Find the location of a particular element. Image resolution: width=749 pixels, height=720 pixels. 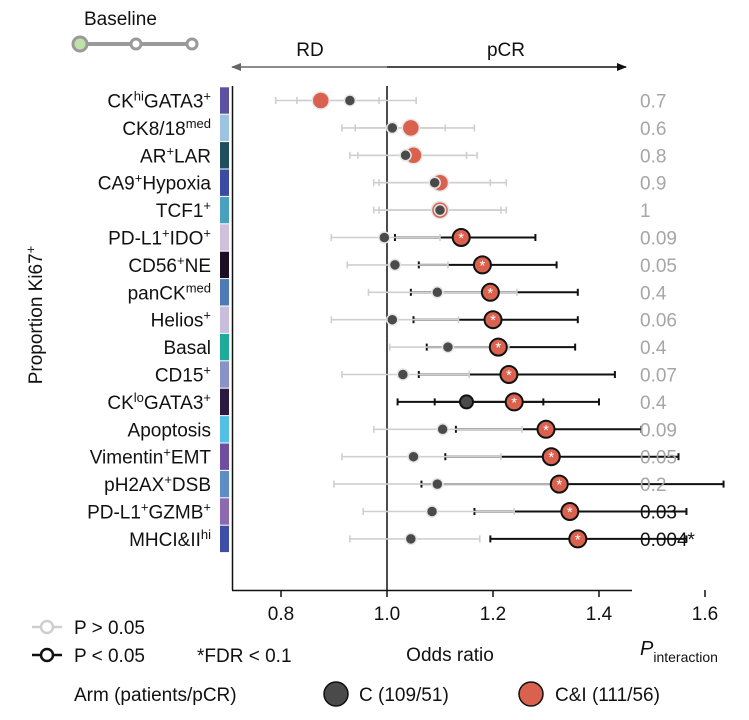

y-axis-title: Proportion Ki67+ is located at coordinates (35, 315).